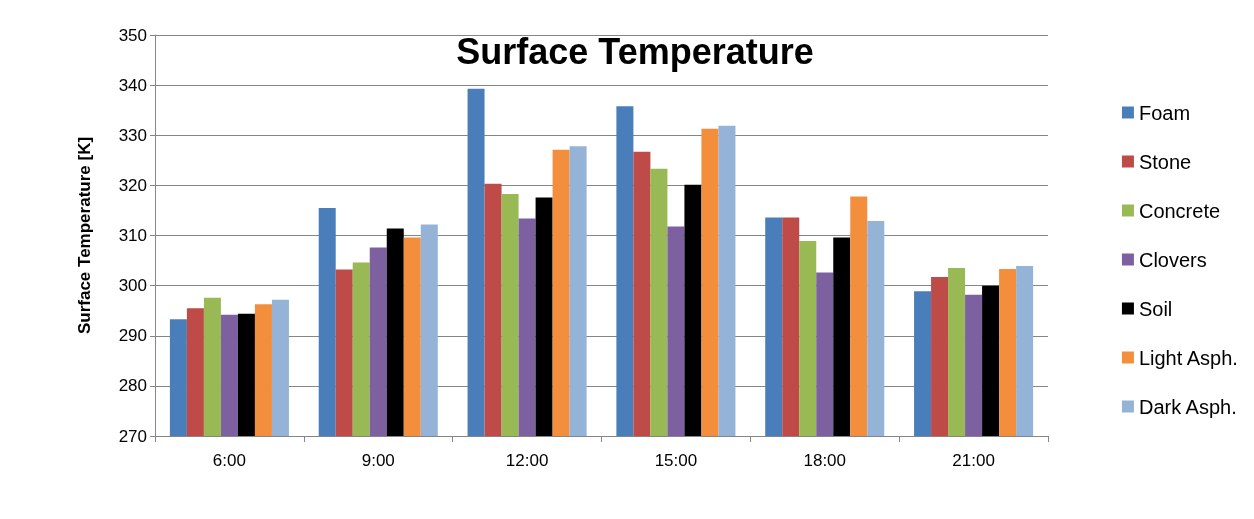 Image resolution: width=1254 pixels, height=519 pixels. What do you see at coordinates (1165, 161) in the screenshot?
I see `legend-label: Stone` at bounding box center [1165, 161].